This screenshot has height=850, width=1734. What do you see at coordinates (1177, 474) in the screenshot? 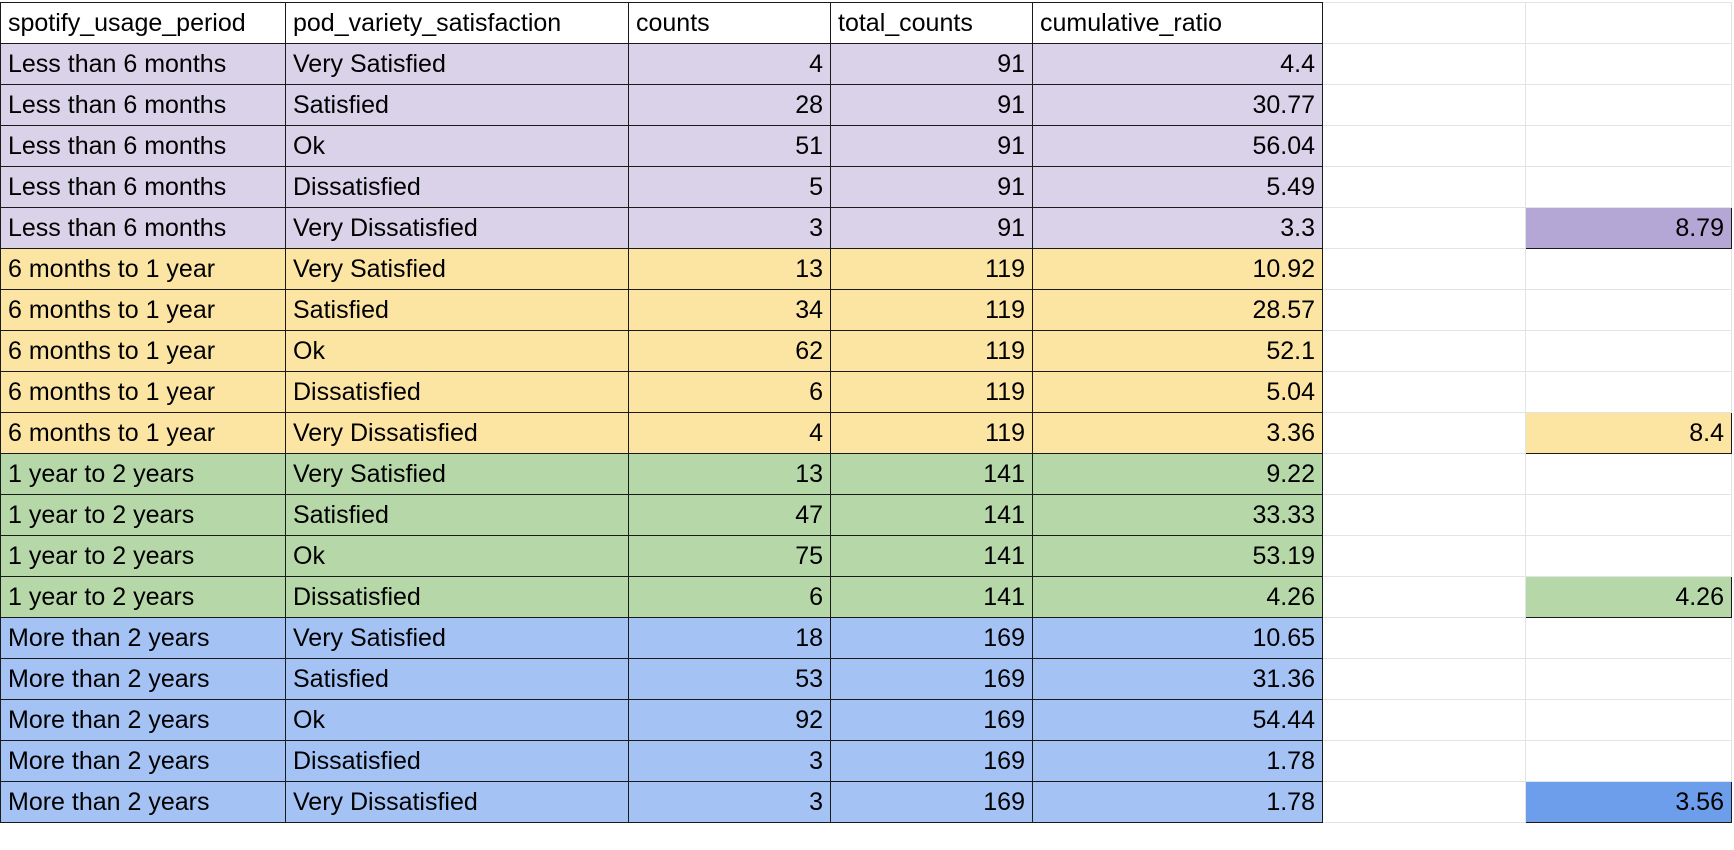
I see `cell-cumulative-ratio: 9.22` at bounding box center [1177, 474].